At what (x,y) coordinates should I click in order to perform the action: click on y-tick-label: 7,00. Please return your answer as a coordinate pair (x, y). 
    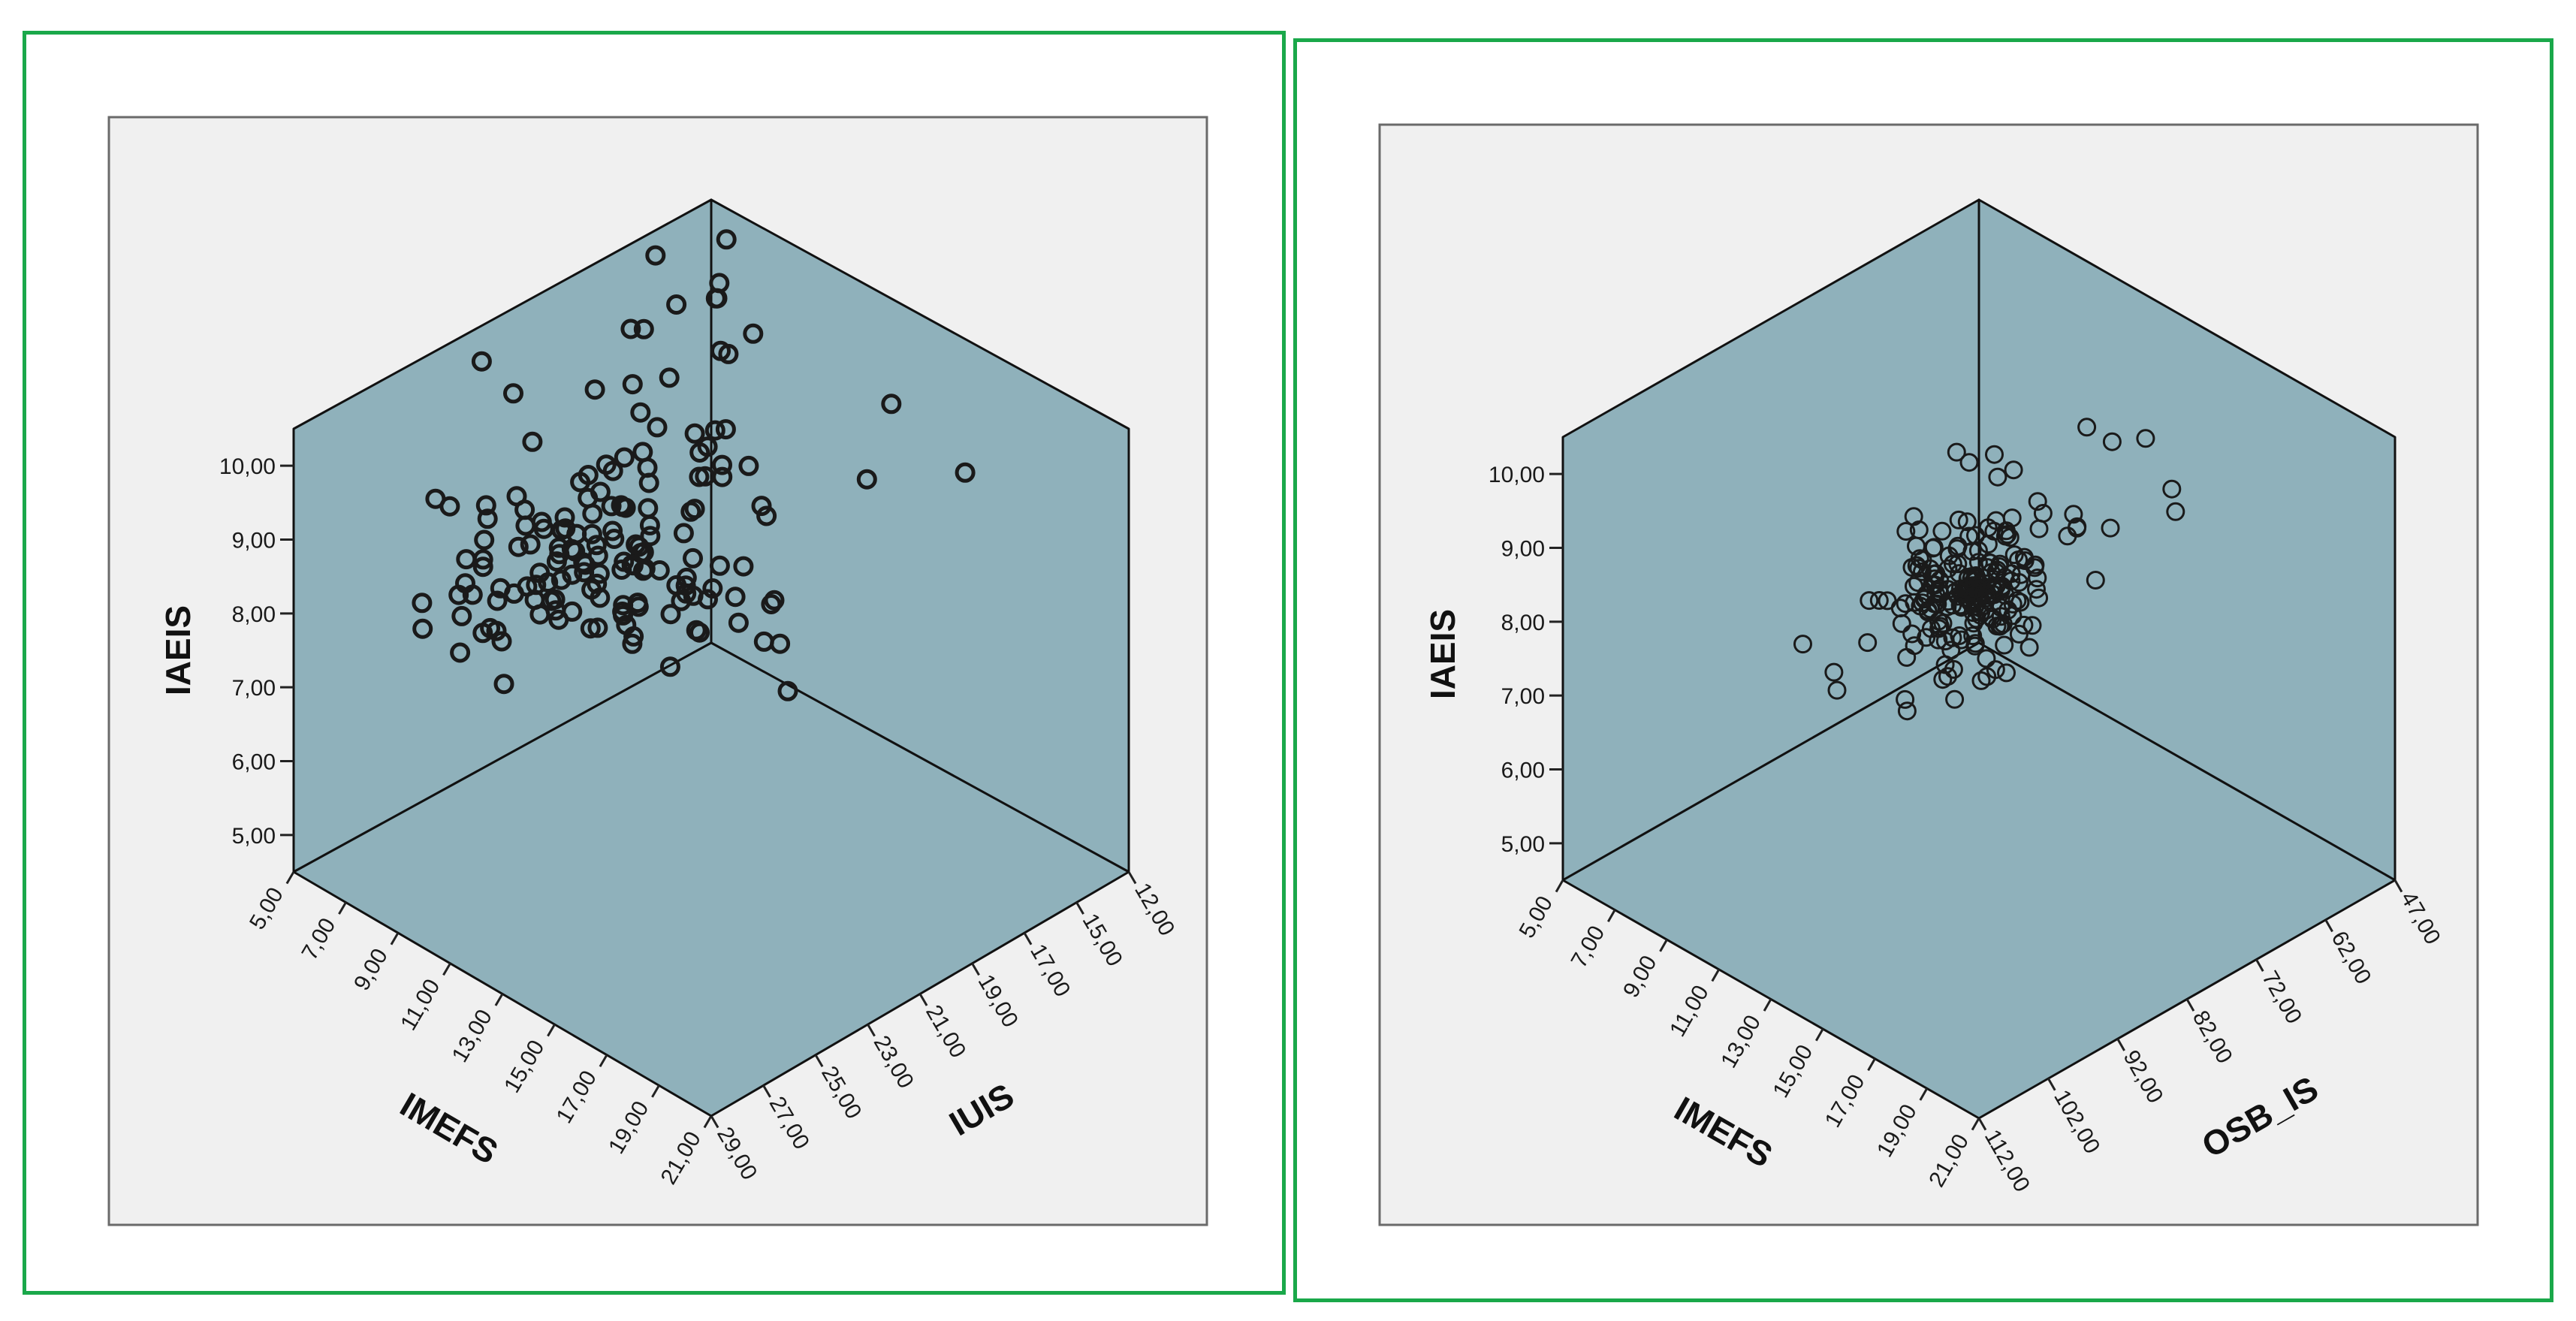
    Looking at the image, I should click on (1523, 696).